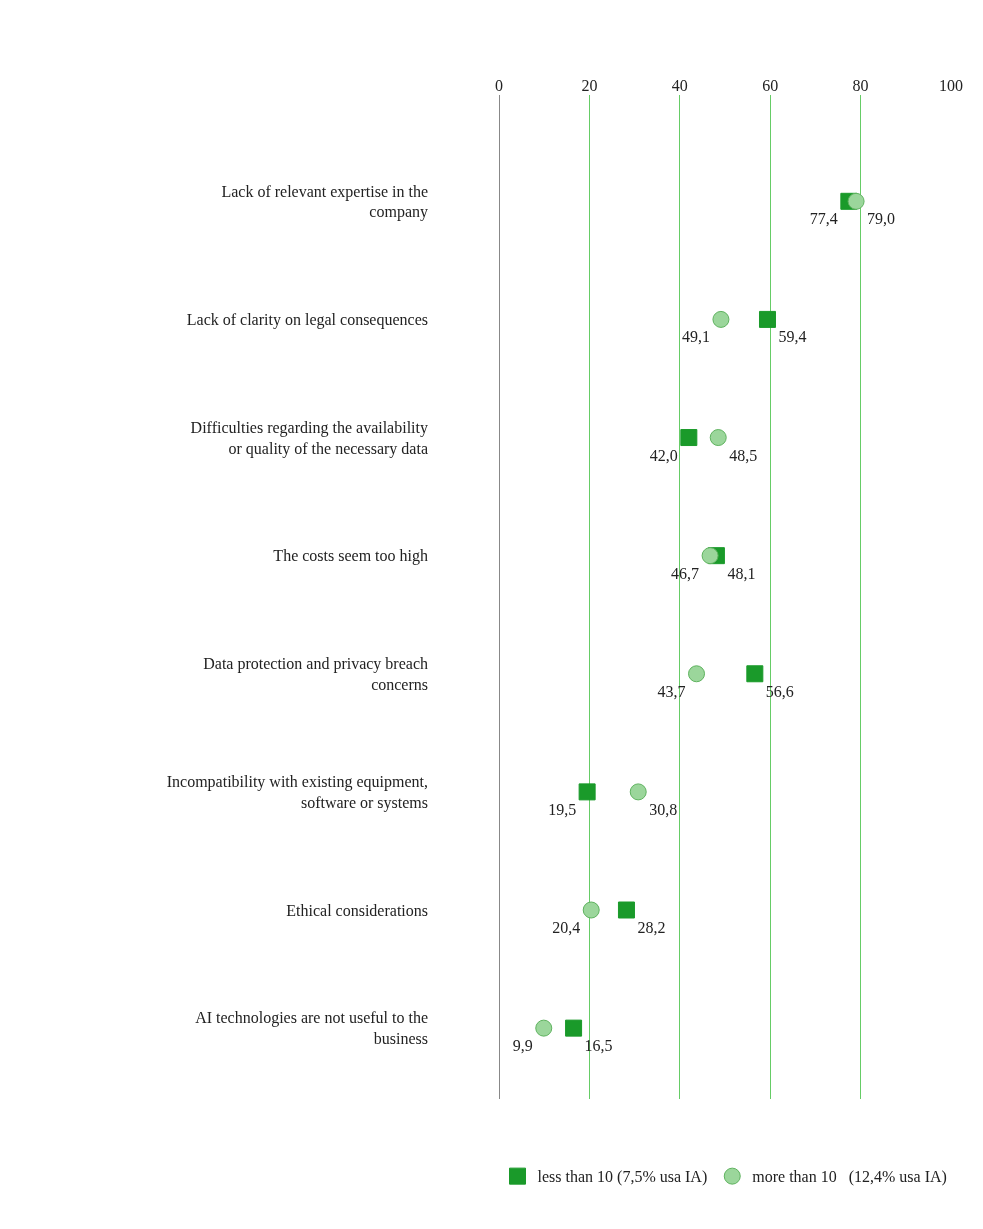 Image resolution: width=983 pixels, height=1229 pixels. I want to click on legend-label: more than 10 (12,4% usa IA), so click(849, 1177).